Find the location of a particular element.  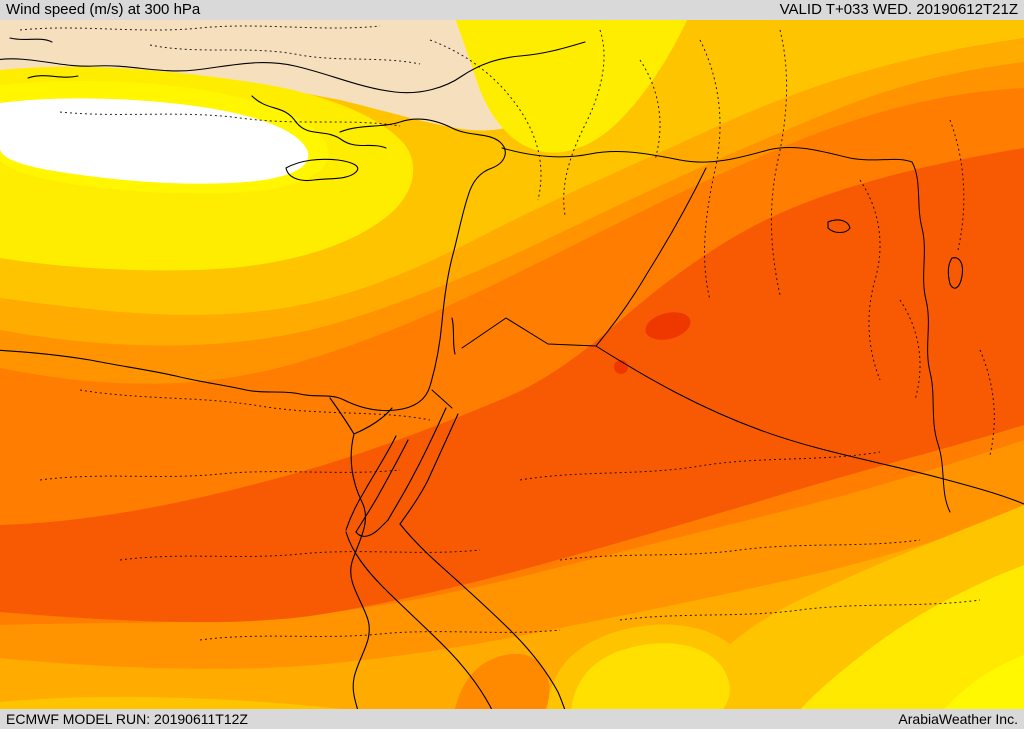

coastline-gulf-of-suez is located at coordinates (377, 484).